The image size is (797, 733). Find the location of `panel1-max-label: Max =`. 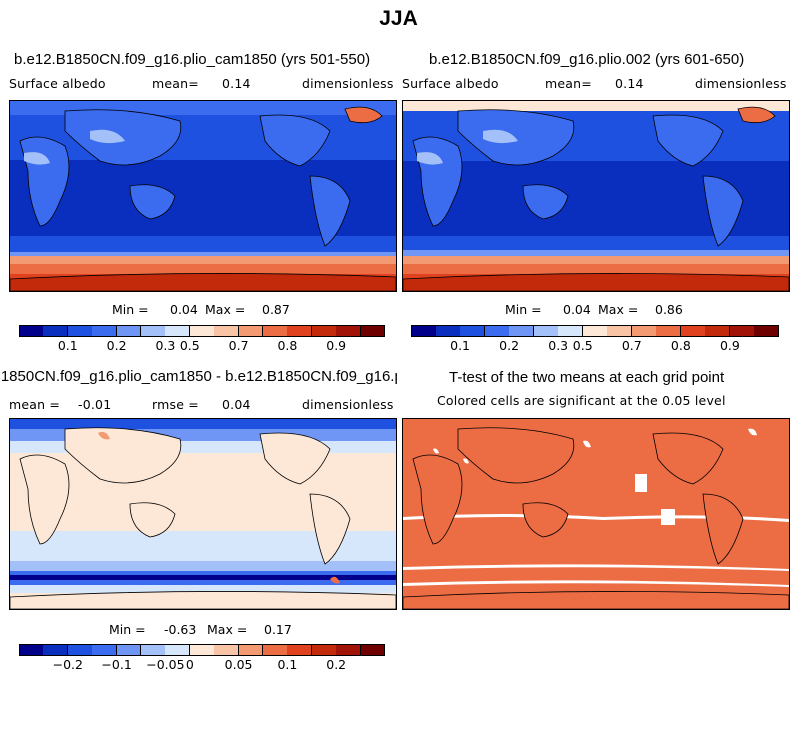

panel1-max-label: Max = is located at coordinates (225, 309).